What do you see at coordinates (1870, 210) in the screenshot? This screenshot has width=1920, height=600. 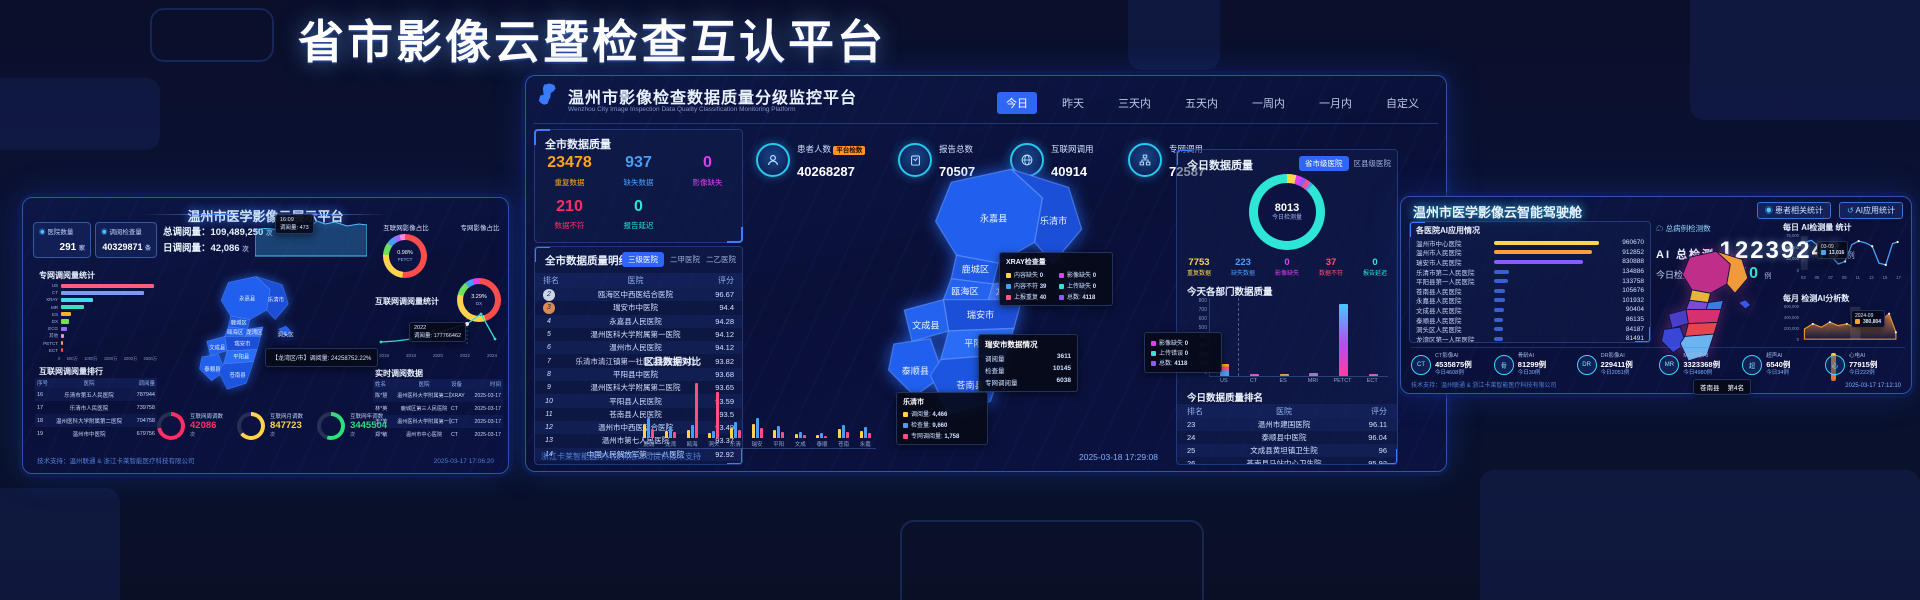 I see `ai-stats-button: ↺ AI应用统计` at bounding box center [1870, 210].